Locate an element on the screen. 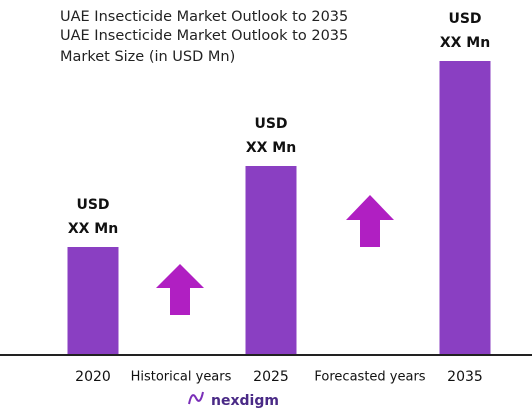  chart-title: UAE Insecticide Market Outlook to 2035 is located at coordinates (204, 17).